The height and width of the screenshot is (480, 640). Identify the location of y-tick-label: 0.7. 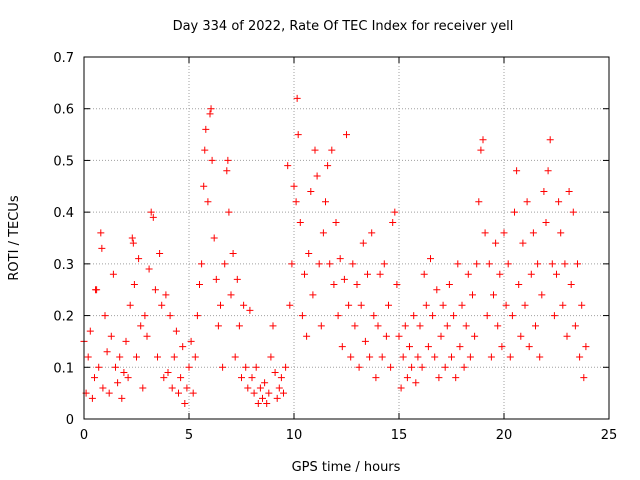
(63, 58).